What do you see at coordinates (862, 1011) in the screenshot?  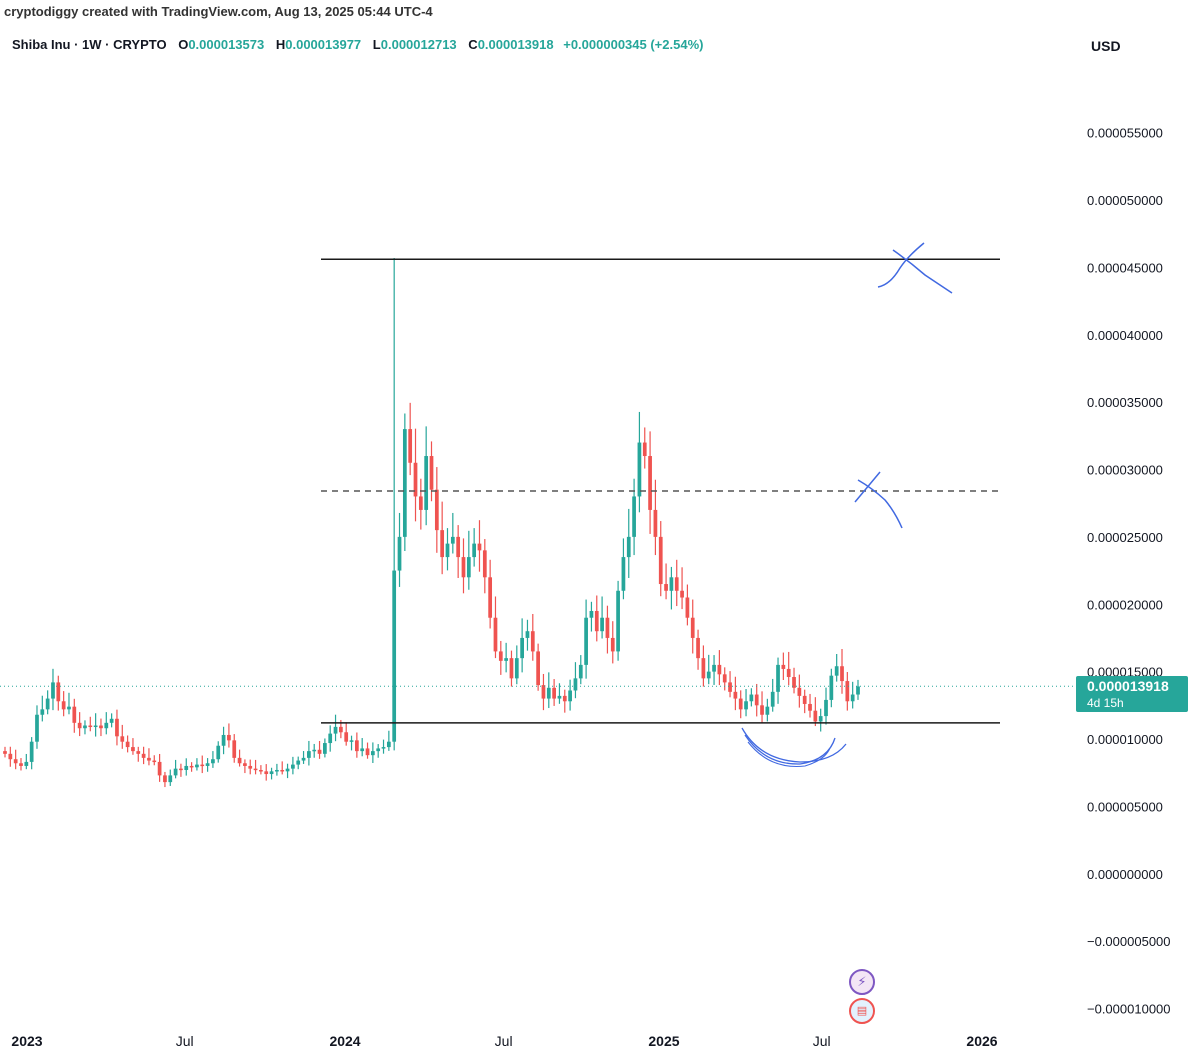 I see `us-flag-icon: ▤` at bounding box center [862, 1011].